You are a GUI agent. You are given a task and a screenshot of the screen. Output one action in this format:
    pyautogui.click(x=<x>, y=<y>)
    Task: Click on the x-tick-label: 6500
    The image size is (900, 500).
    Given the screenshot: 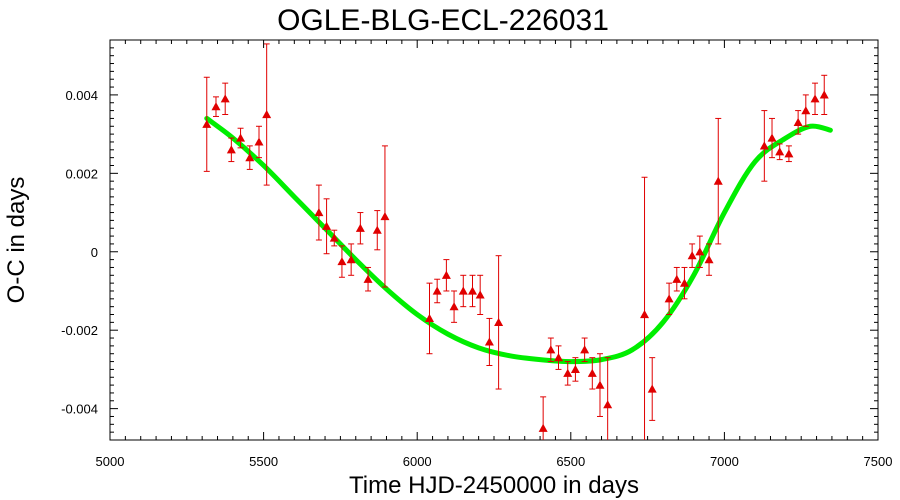 What is the action you would take?
    pyautogui.click(x=570, y=461)
    